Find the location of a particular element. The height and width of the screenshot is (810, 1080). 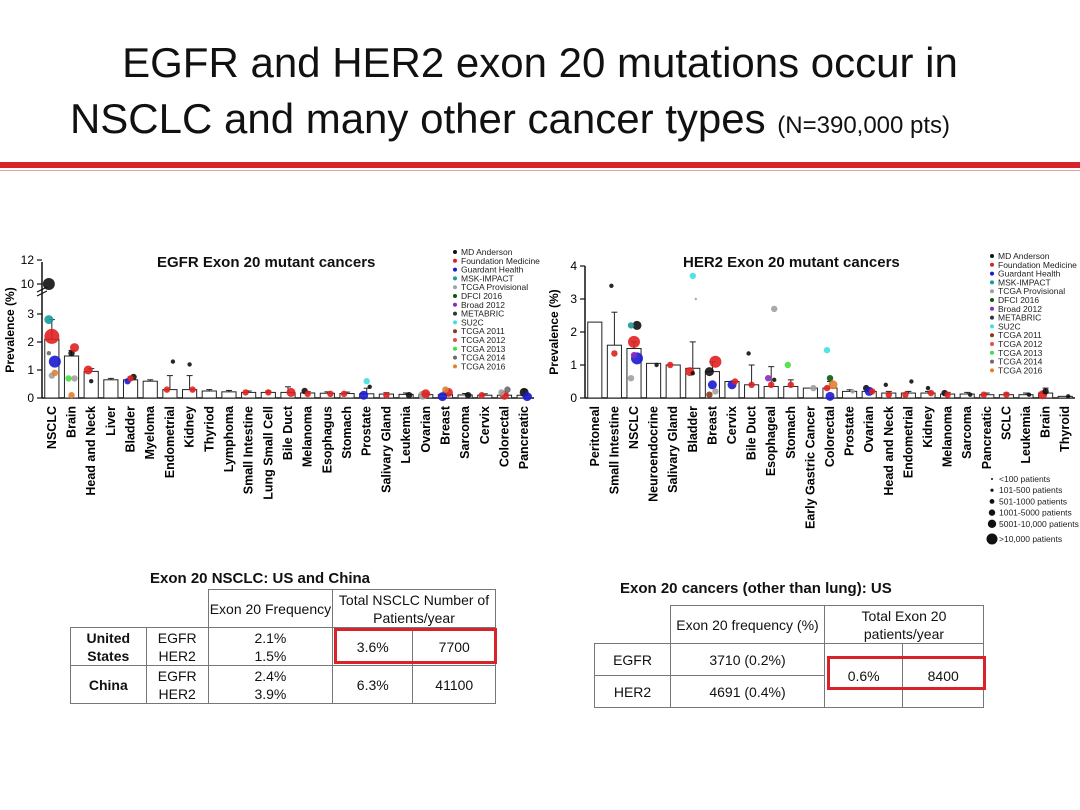

col-header-freq: Exon 20 frequency (%) is located at coordinates (747, 624).